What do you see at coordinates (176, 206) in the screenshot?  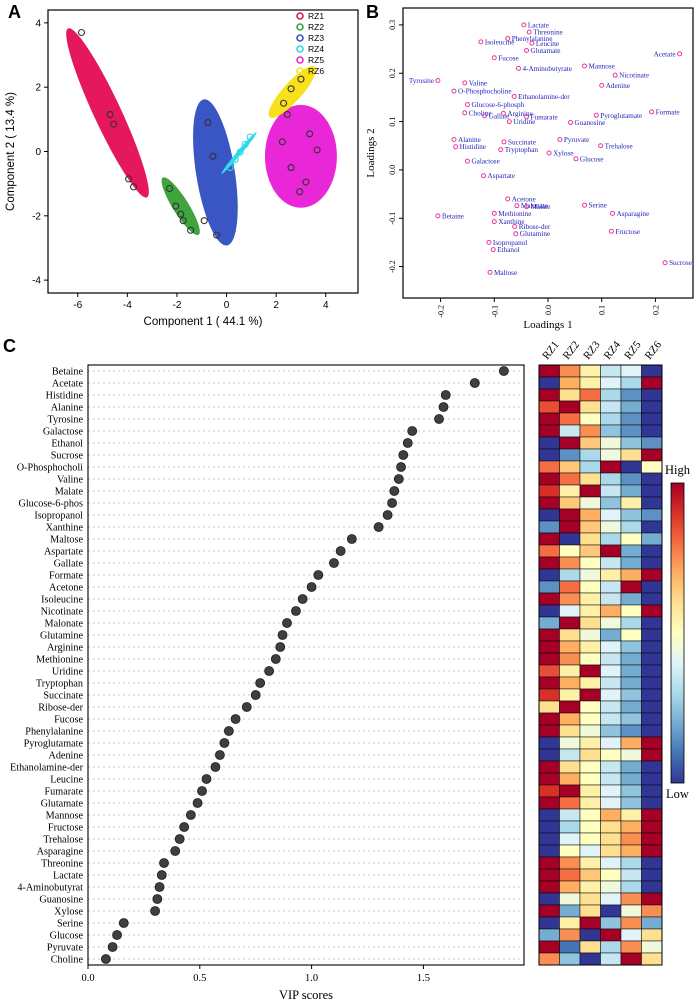 I see `pca-point-RZ2` at bounding box center [176, 206].